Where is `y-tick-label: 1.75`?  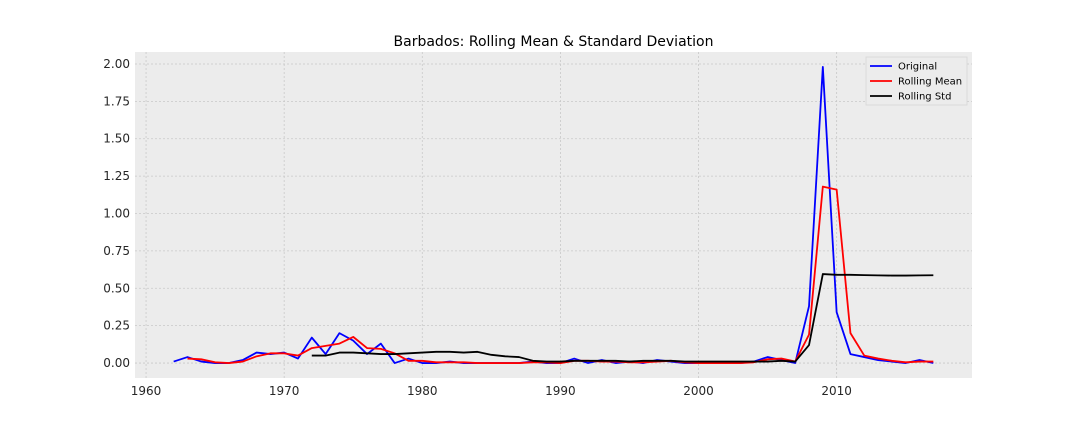
y-tick-label: 1.75 is located at coordinates (116, 101).